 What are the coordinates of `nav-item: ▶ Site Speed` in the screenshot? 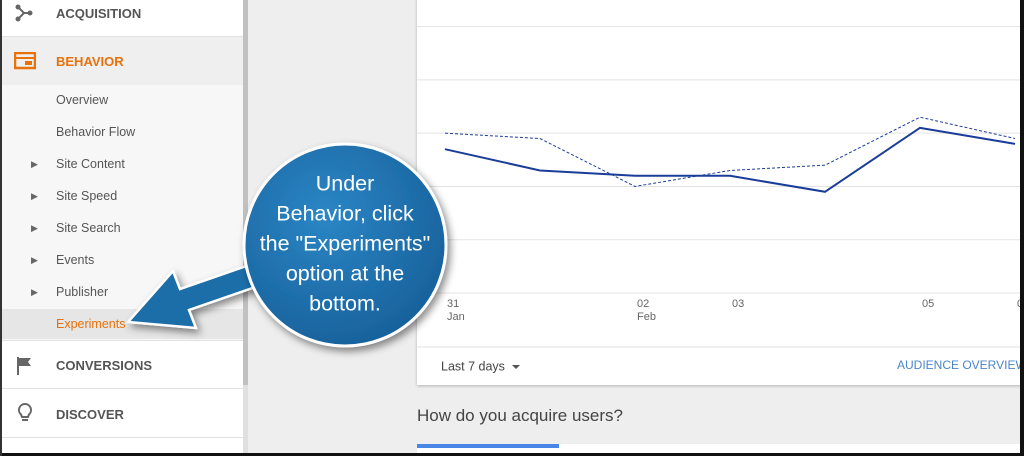 It's located at (121, 196).